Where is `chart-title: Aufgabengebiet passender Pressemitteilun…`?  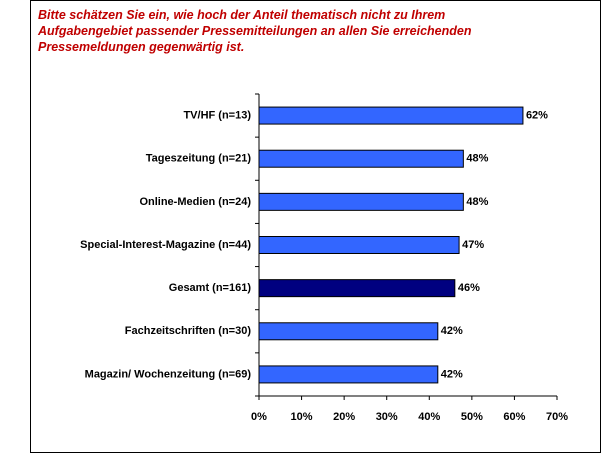
chart-title: Aufgabengebiet passender Pressemitteilun… is located at coordinates (254, 31).